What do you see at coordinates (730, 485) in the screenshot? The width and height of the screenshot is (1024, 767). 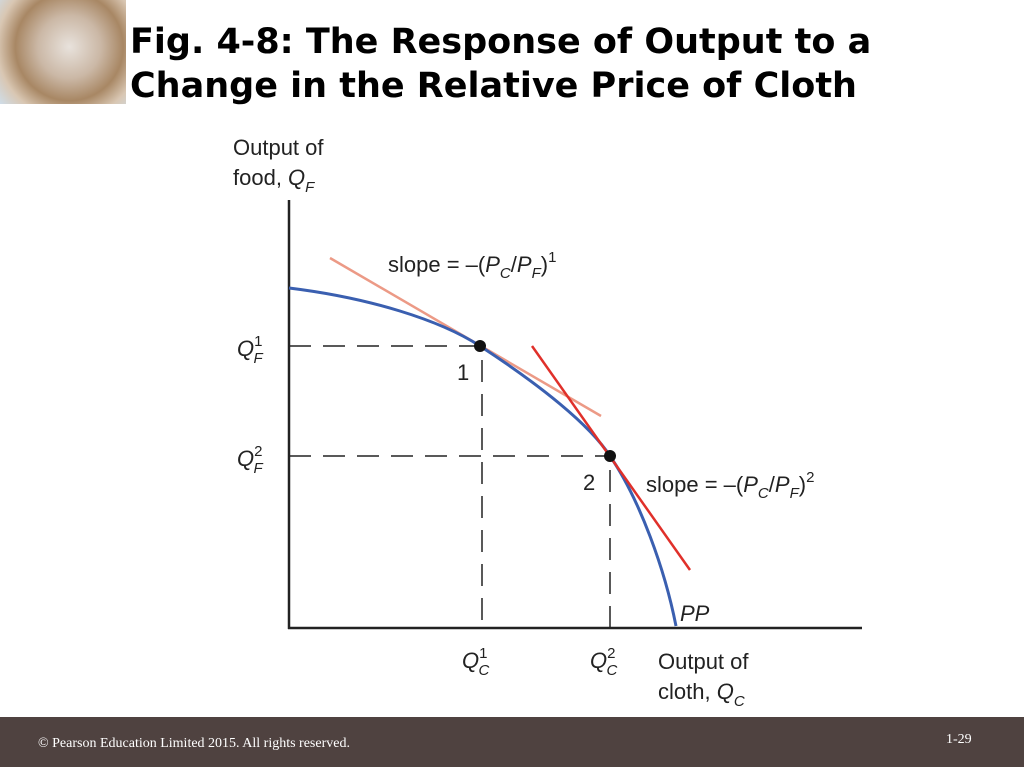 I see `slope-2-label: slope = –(PC/PF)2` at bounding box center [730, 485].